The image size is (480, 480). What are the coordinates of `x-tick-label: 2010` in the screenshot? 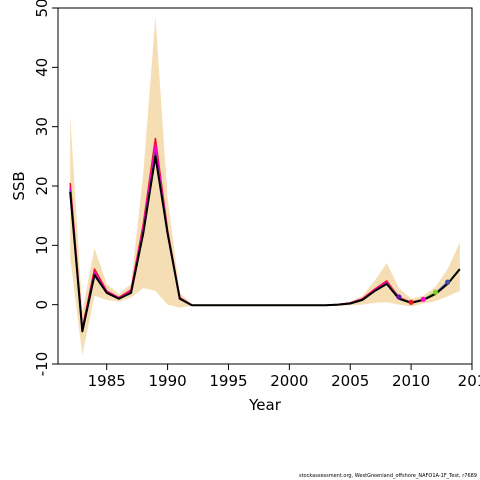 It's located at (411, 381).